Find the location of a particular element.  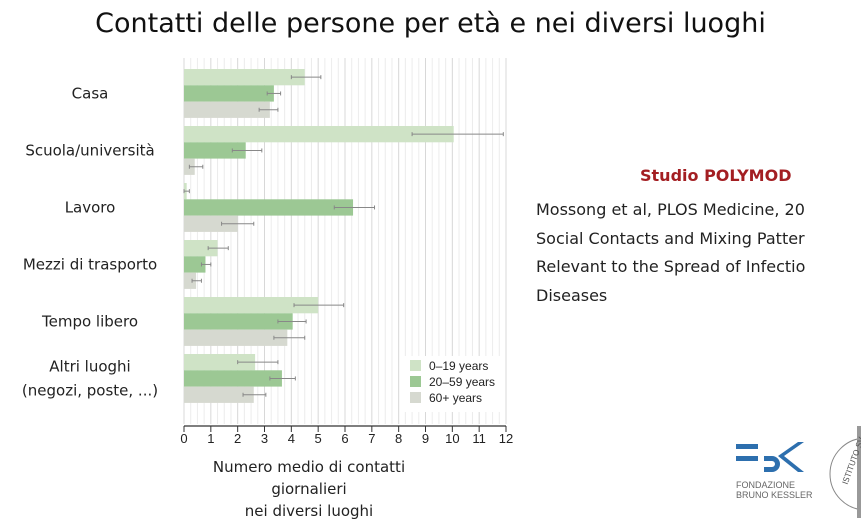

reference-line: Diseases is located at coordinates (572, 295).